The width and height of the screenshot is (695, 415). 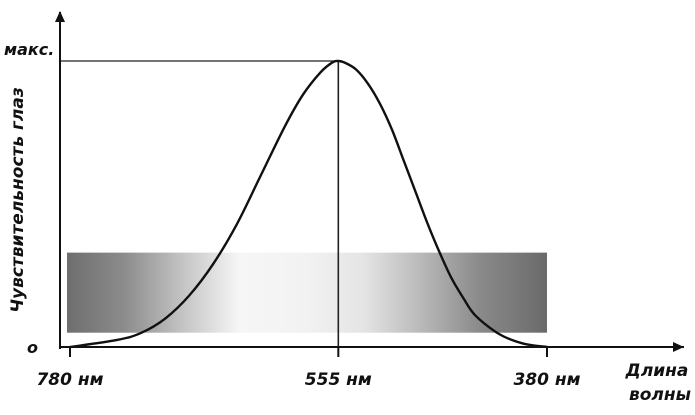 I want to click on x-tick-label: 380 нм, so click(x=546, y=380).